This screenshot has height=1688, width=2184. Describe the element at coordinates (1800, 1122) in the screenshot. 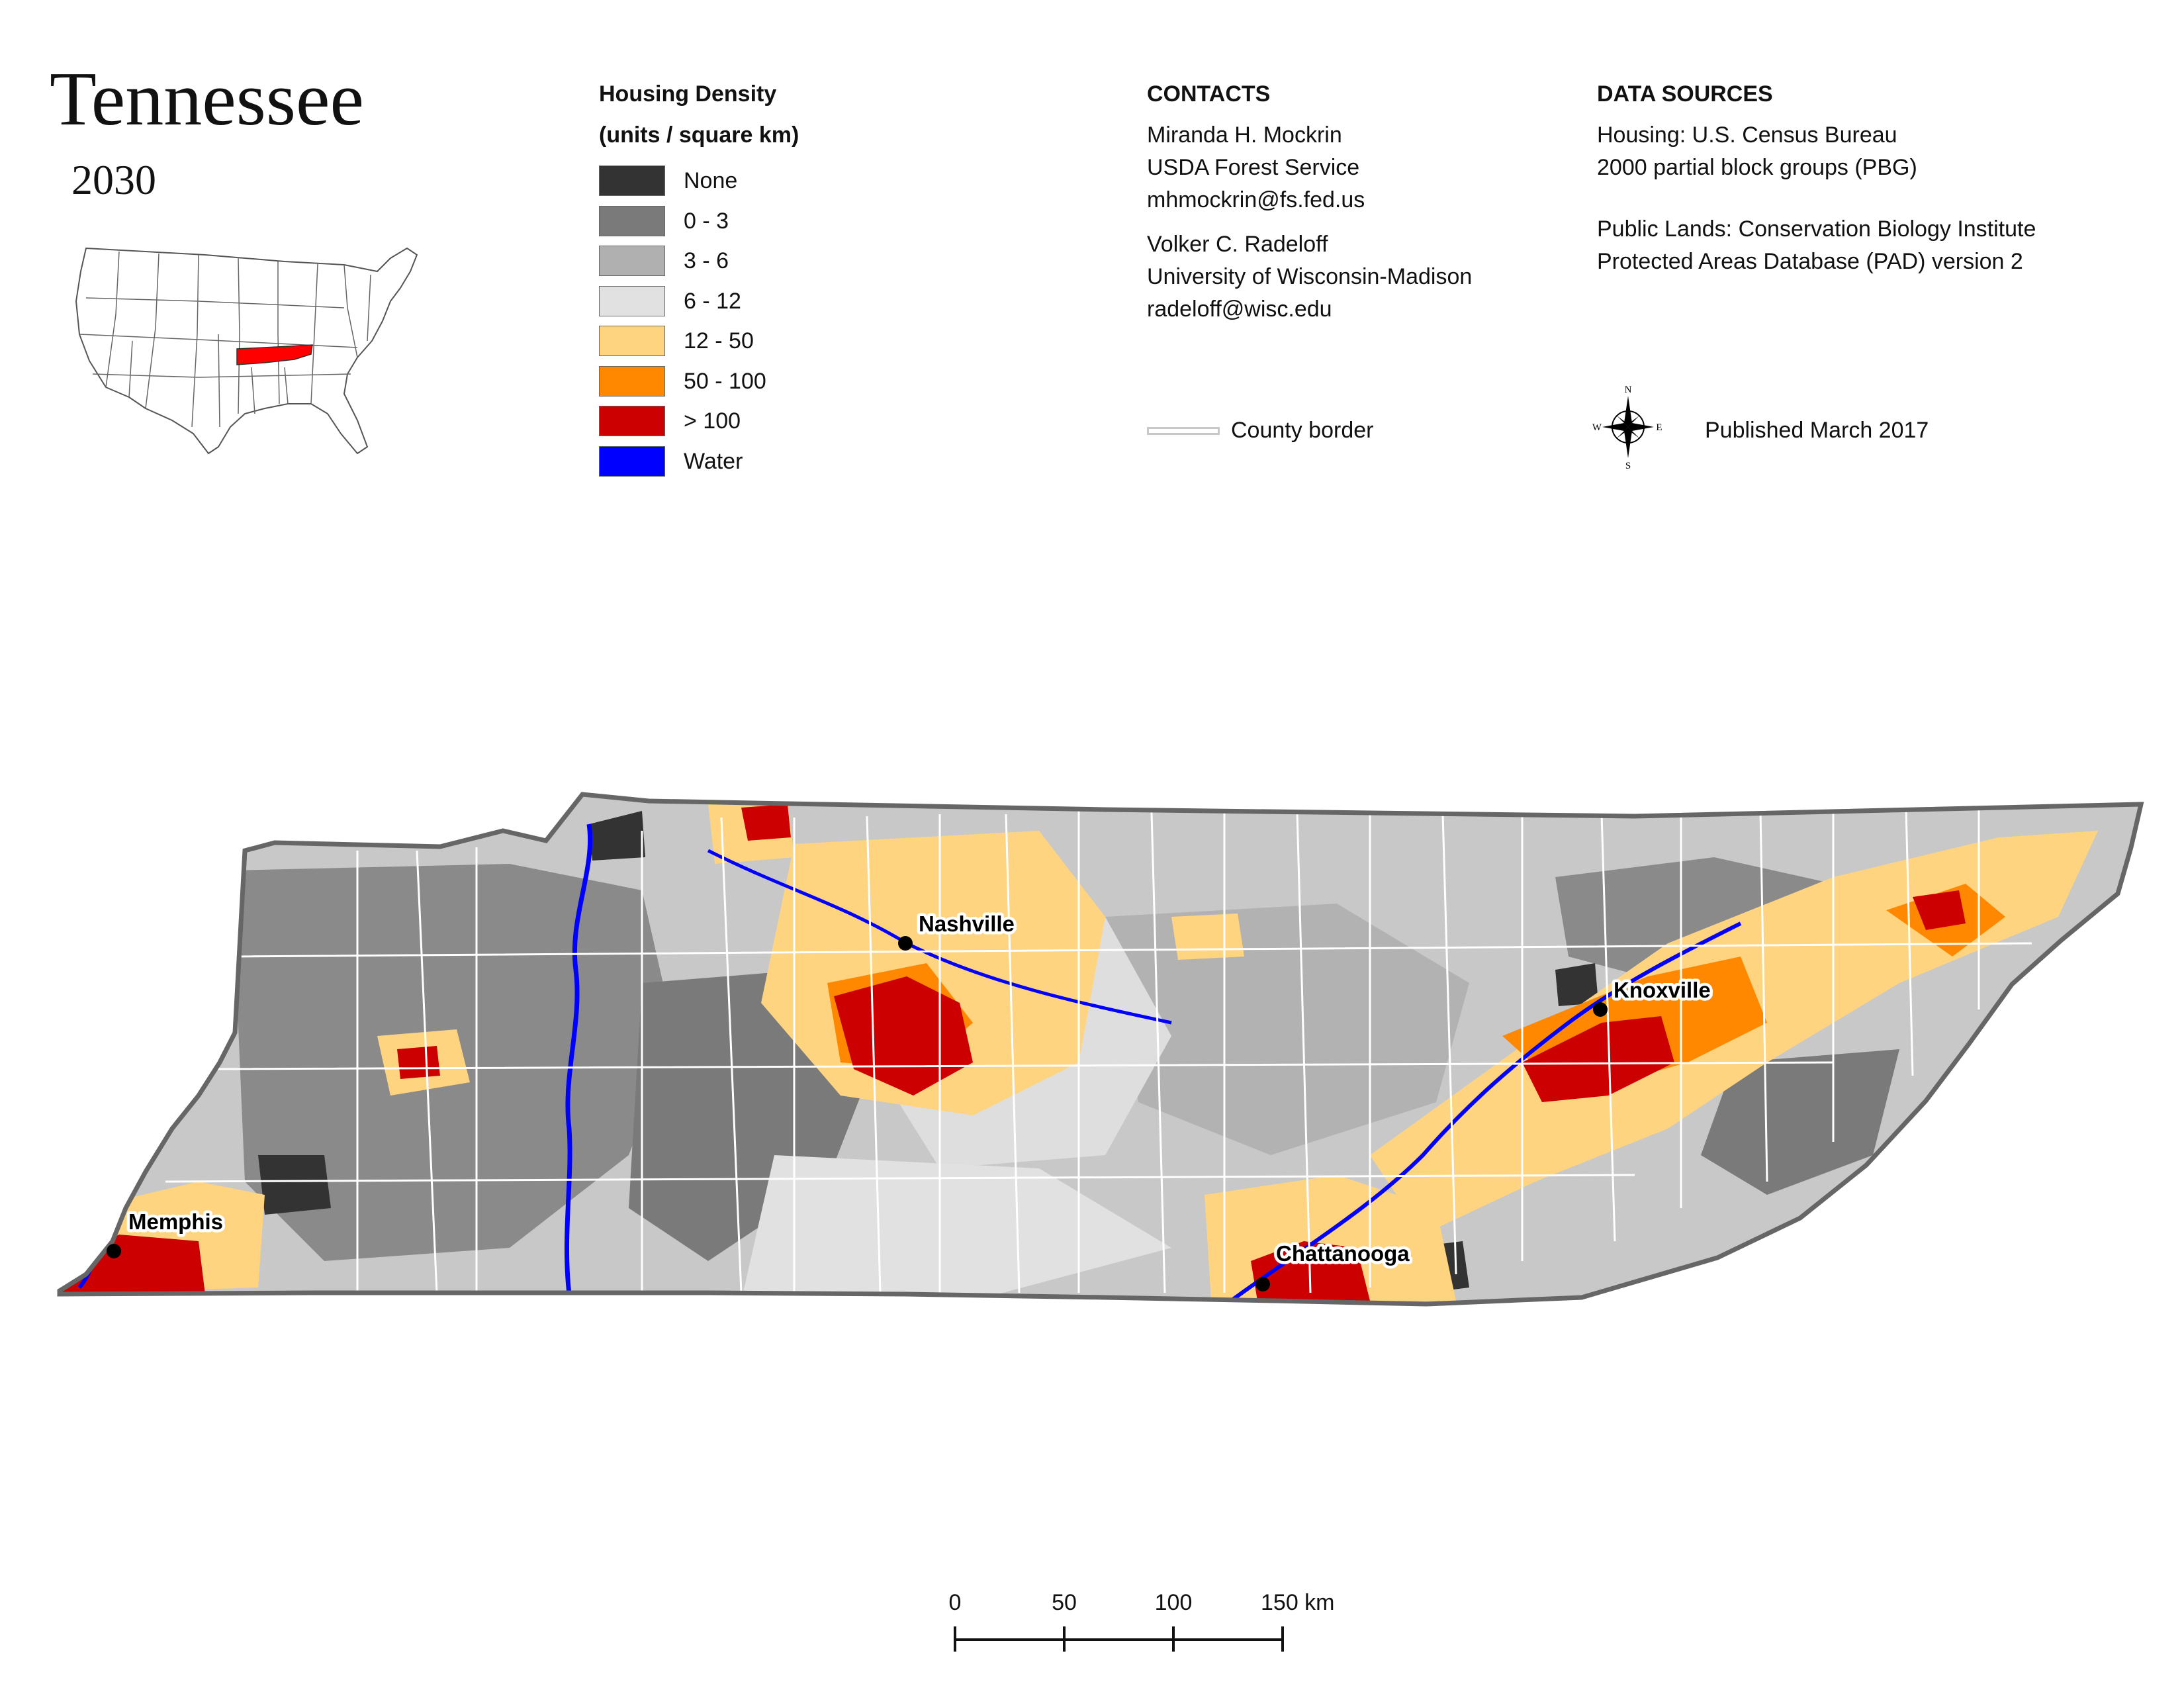

I see `density-0-3-southeast` at that location.